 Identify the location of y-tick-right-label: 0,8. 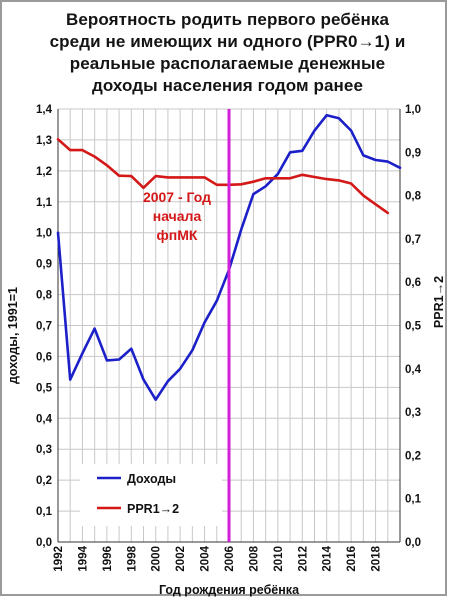
(413, 197).